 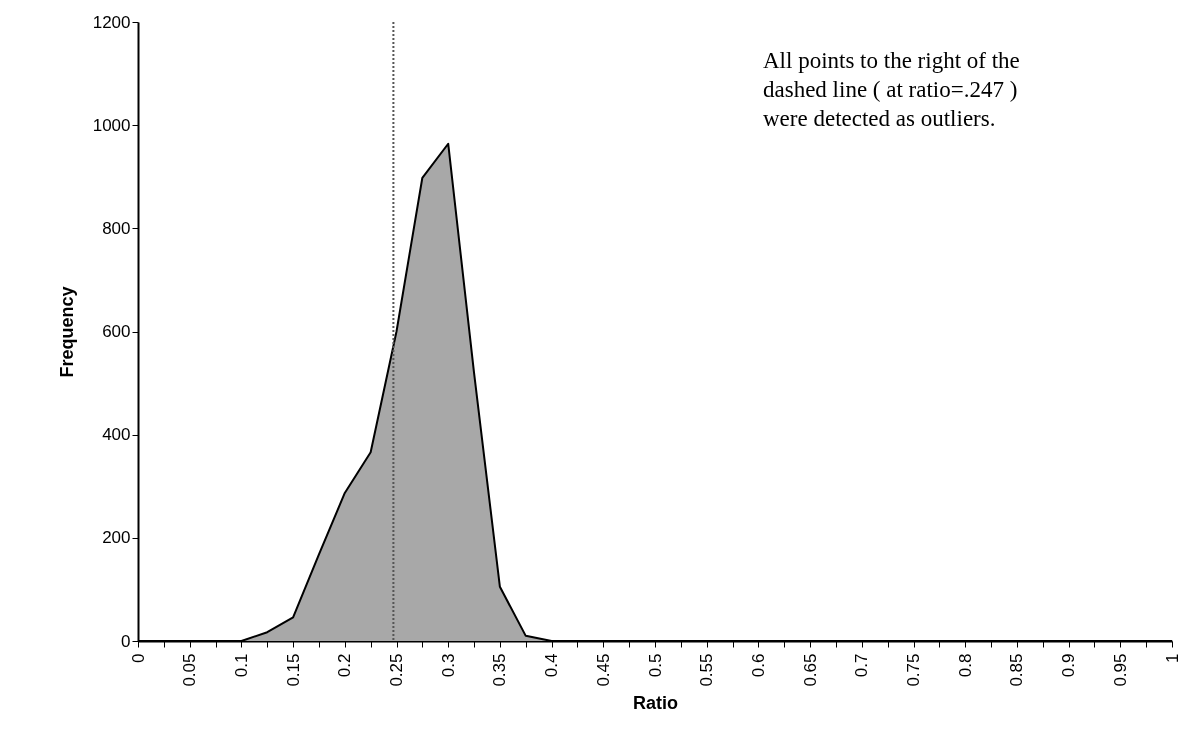 I want to click on y-tick-label: 200, so click(x=116, y=538).